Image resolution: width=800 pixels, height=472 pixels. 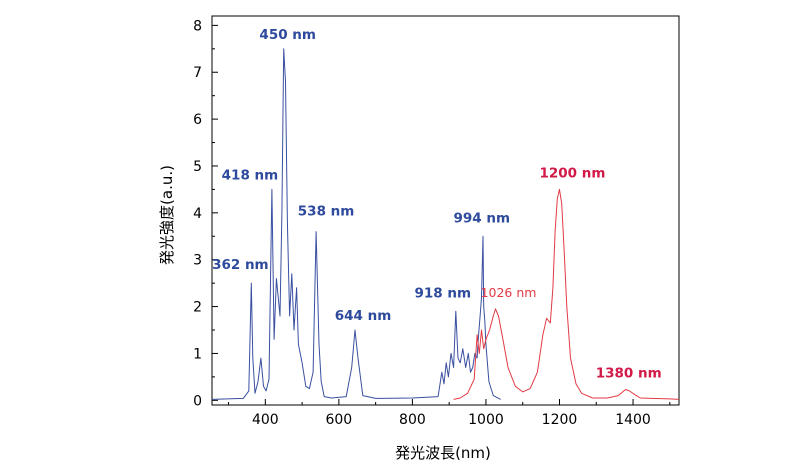 I want to click on peak-label-538-nm: 538 nm, so click(x=326, y=212).